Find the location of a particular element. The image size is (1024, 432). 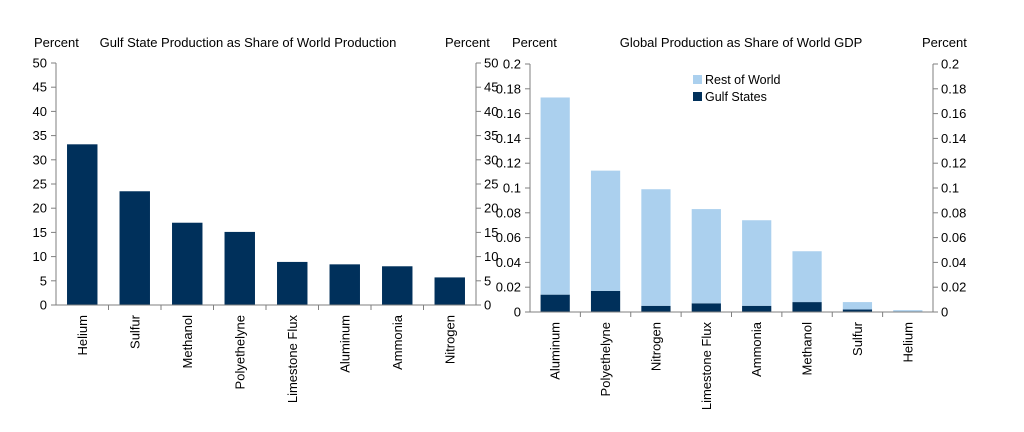

left-chart-ylabel-left: Percent is located at coordinates (56, 42).